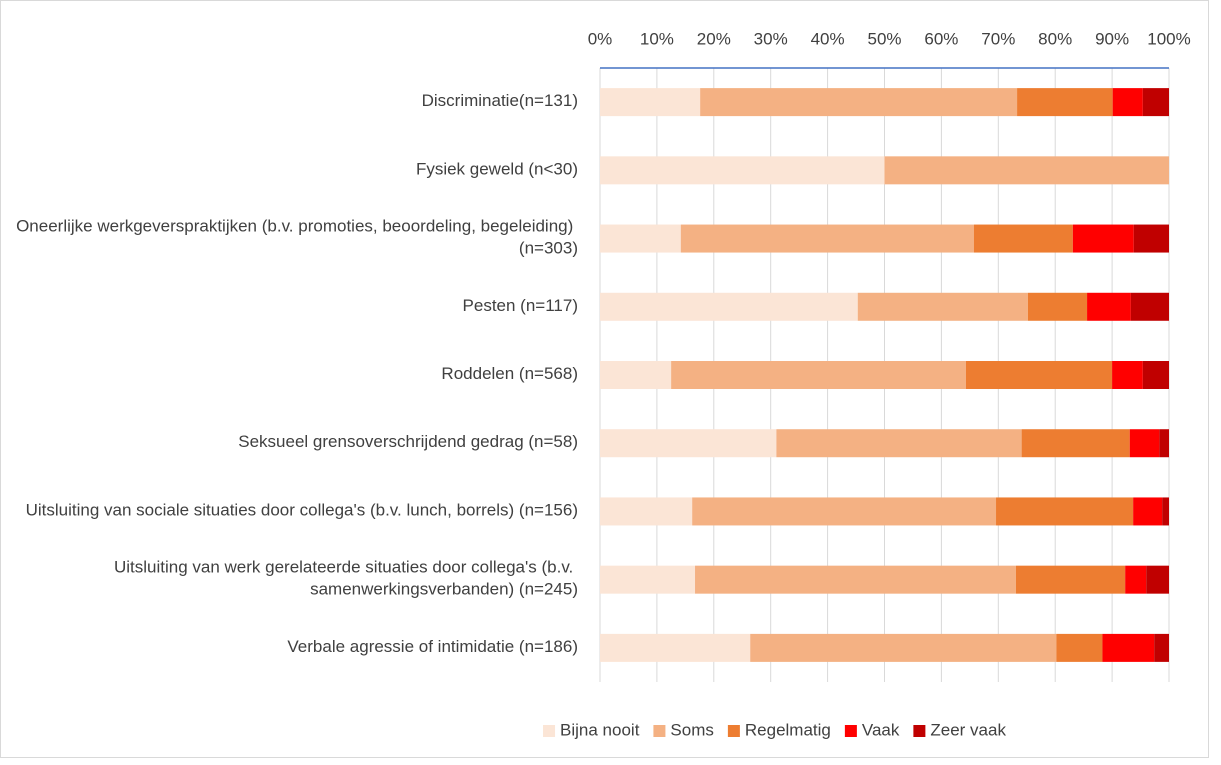  What do you see at coordinates (788, 729) in the screenshot?
I see `legend-label: Regelmatig` at bounding box center [788, 729].